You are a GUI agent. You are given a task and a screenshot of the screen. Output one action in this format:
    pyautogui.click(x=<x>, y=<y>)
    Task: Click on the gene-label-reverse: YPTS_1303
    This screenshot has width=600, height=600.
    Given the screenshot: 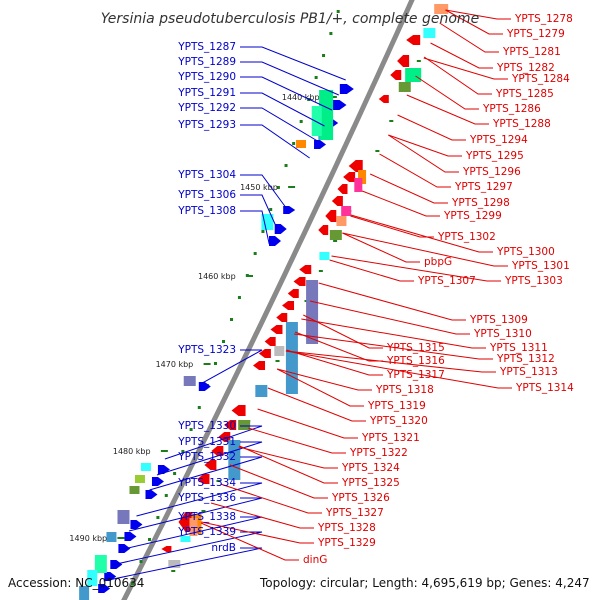 What is the action you would take?
    pyautogui.click(x=533, y=281)
    